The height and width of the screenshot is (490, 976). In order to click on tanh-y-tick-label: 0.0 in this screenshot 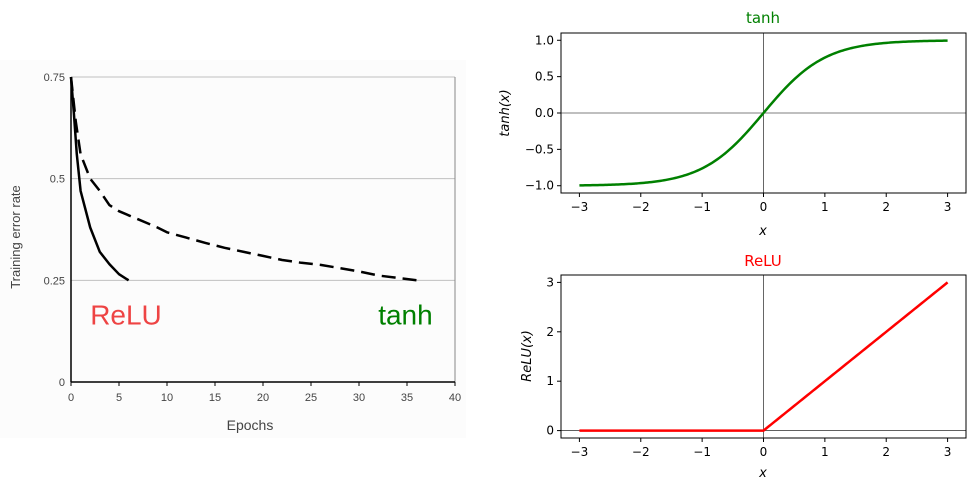, I will do `click(544, 113)`.